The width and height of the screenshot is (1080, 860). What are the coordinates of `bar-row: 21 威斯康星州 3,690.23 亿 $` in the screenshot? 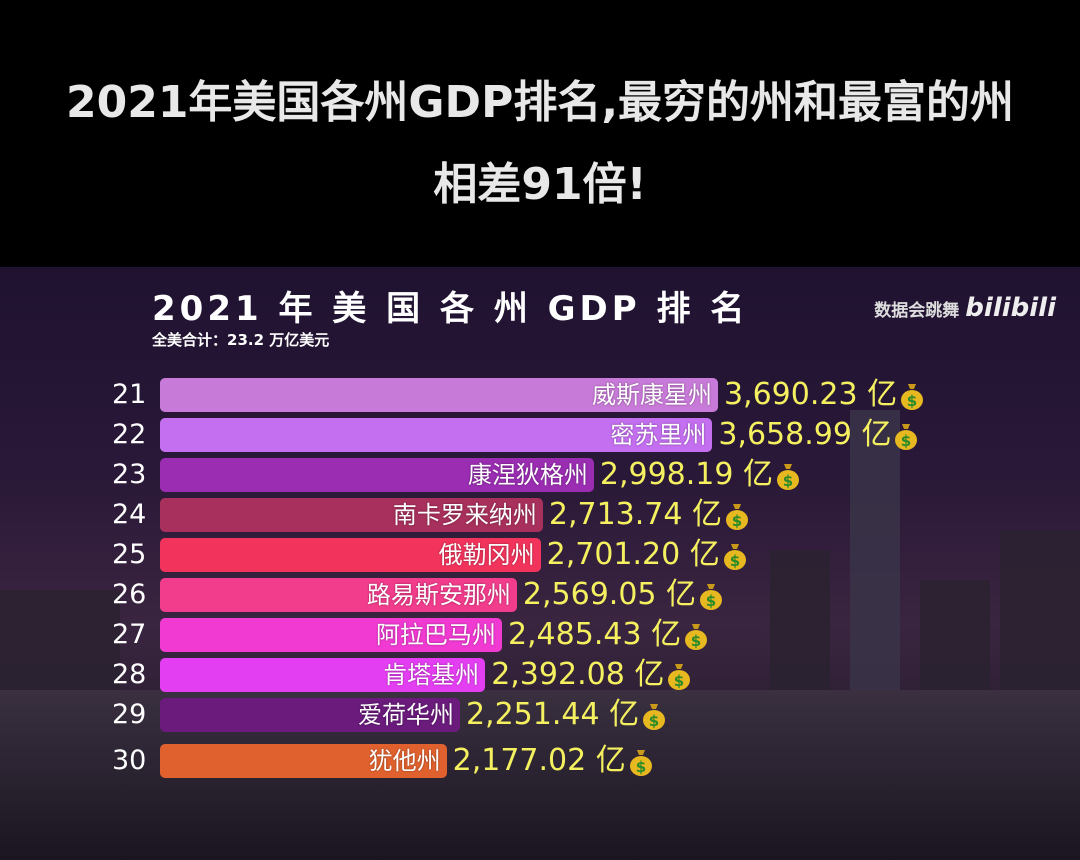 It's located at (540, 395).